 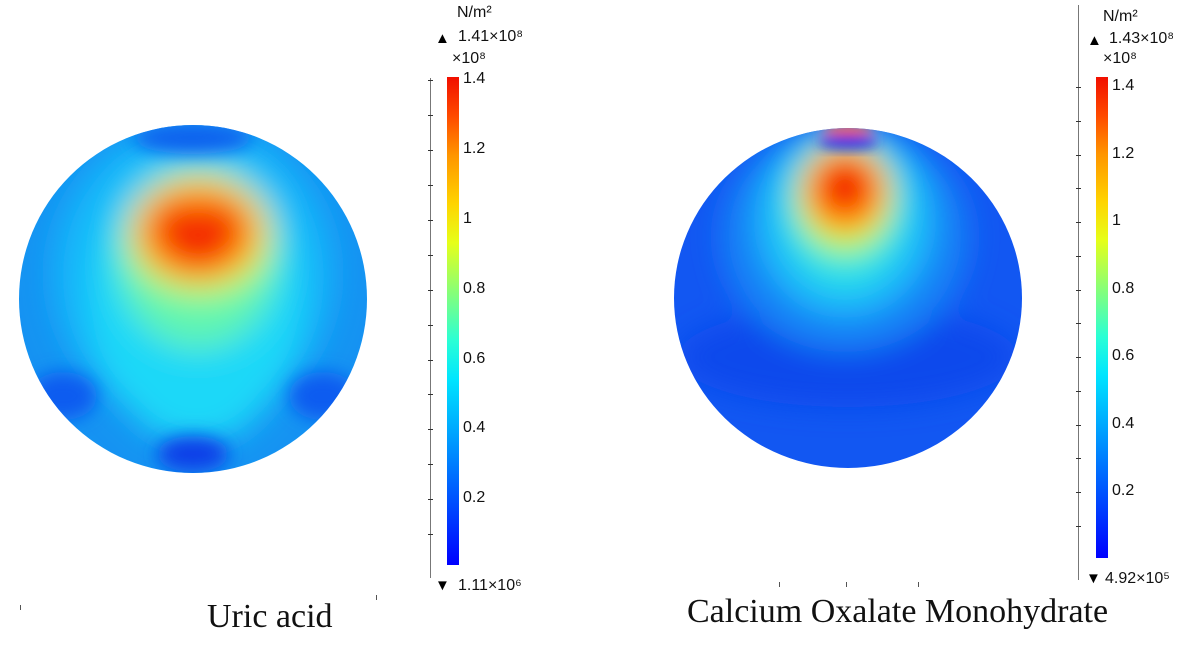 What do you see at coordinates (270, 616) in the screenshot?
I see `panel-caption: Uric acid` at bounding box center [270, 616].